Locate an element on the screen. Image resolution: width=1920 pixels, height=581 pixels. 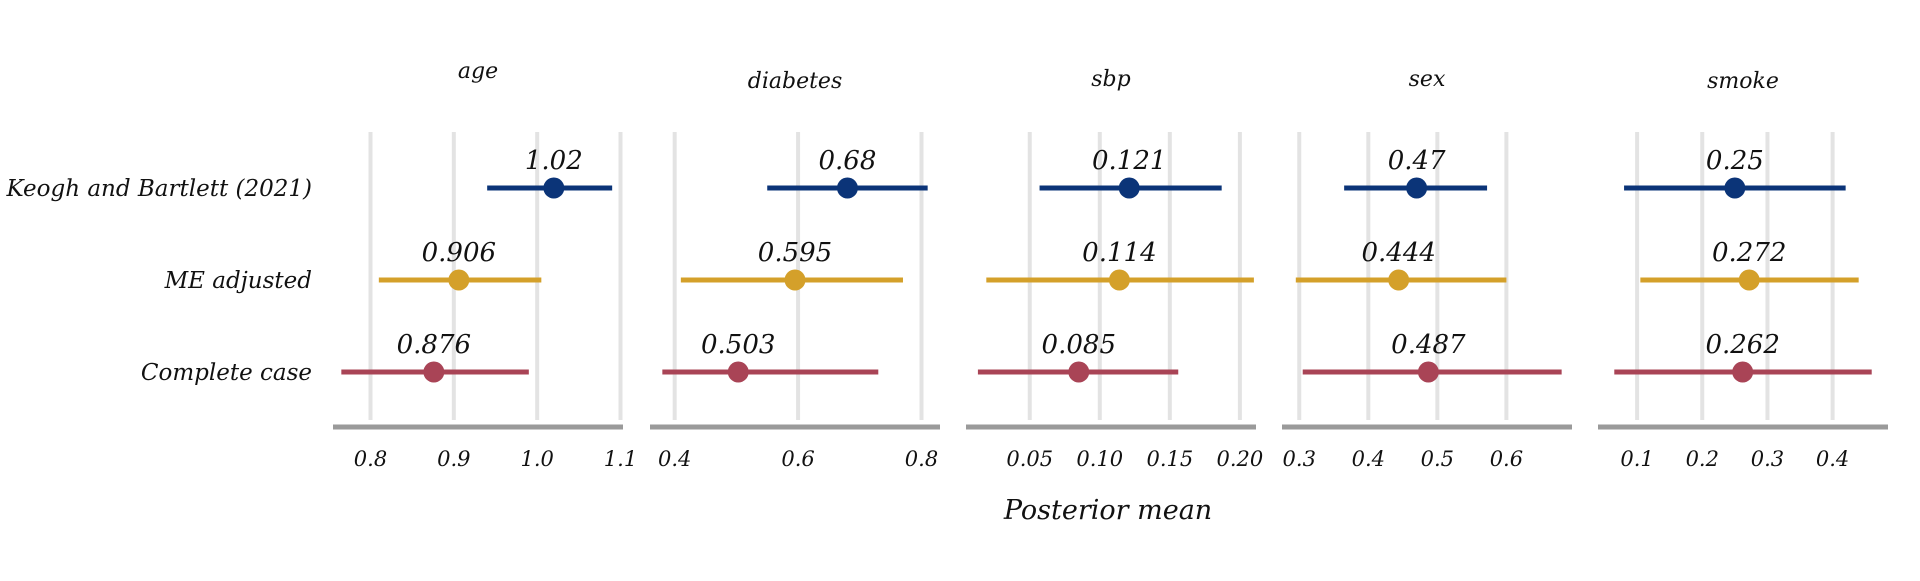
facet-panel-diabetes: diabetes 0.4 0.6 0.8 0.68 0.595 0.503 is located at coordinates (795, 270).